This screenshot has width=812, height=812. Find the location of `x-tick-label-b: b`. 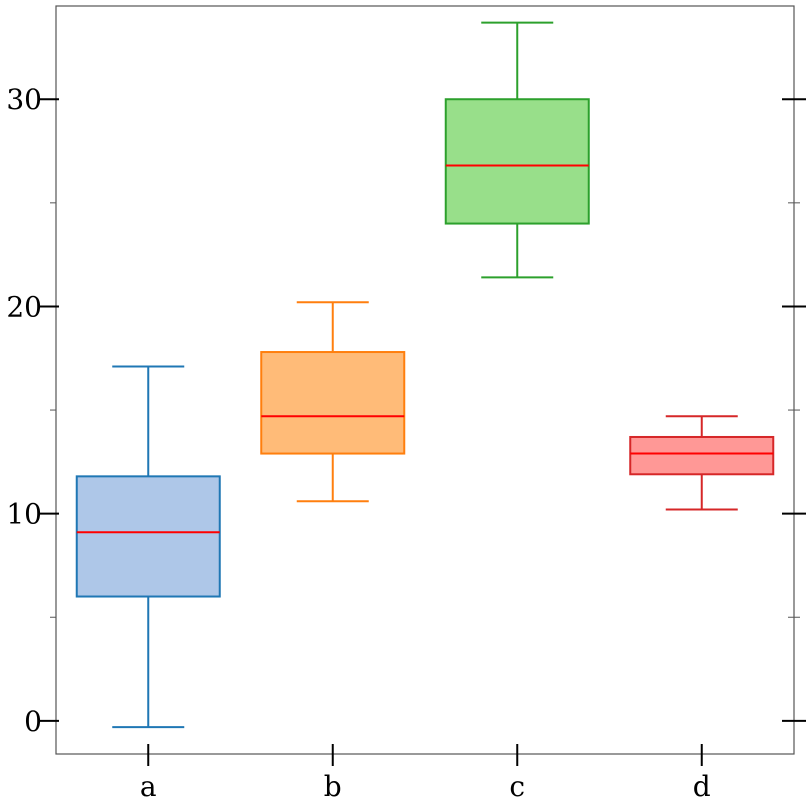

x-tick-label-b: b is located at coordinates (333, 786).